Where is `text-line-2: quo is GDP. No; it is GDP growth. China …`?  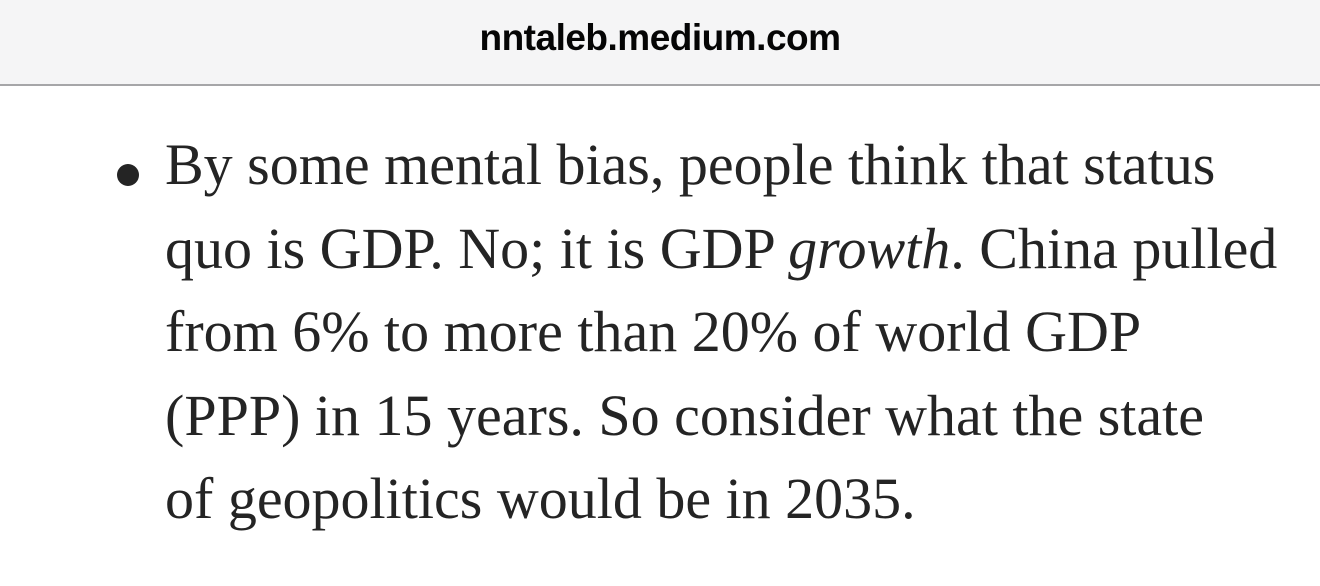 text-line-2: quo is GDP. No; it is GDP growth. China … is located at coordinates (742, 249).